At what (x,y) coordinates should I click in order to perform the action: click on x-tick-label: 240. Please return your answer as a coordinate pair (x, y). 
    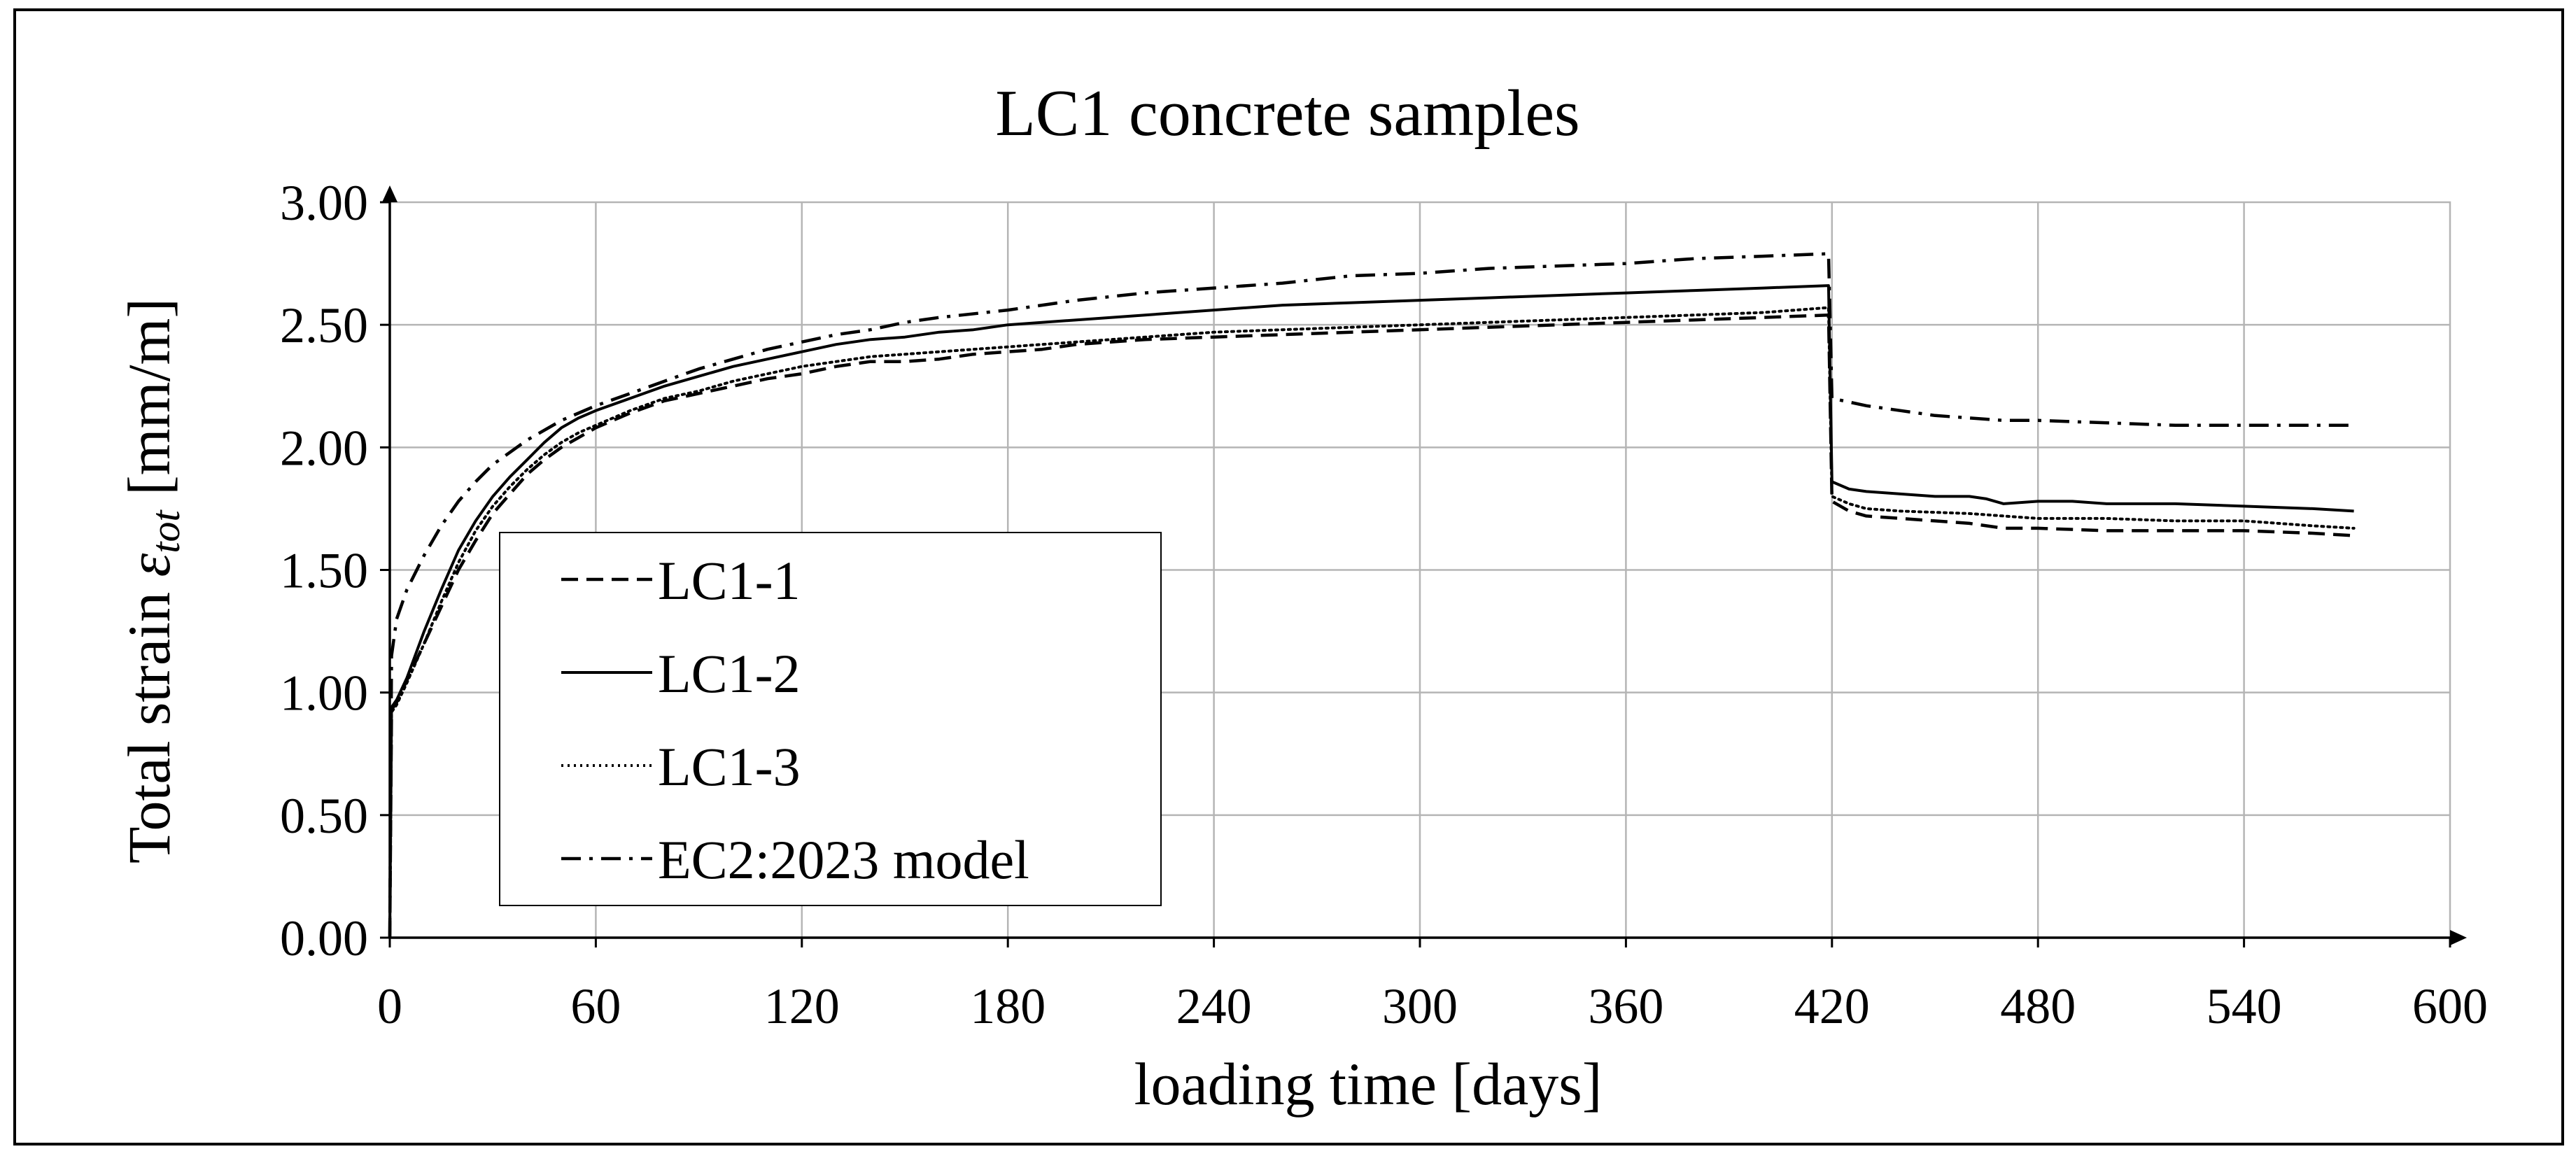
    Looking at the image, I should click on (1214, 1006).